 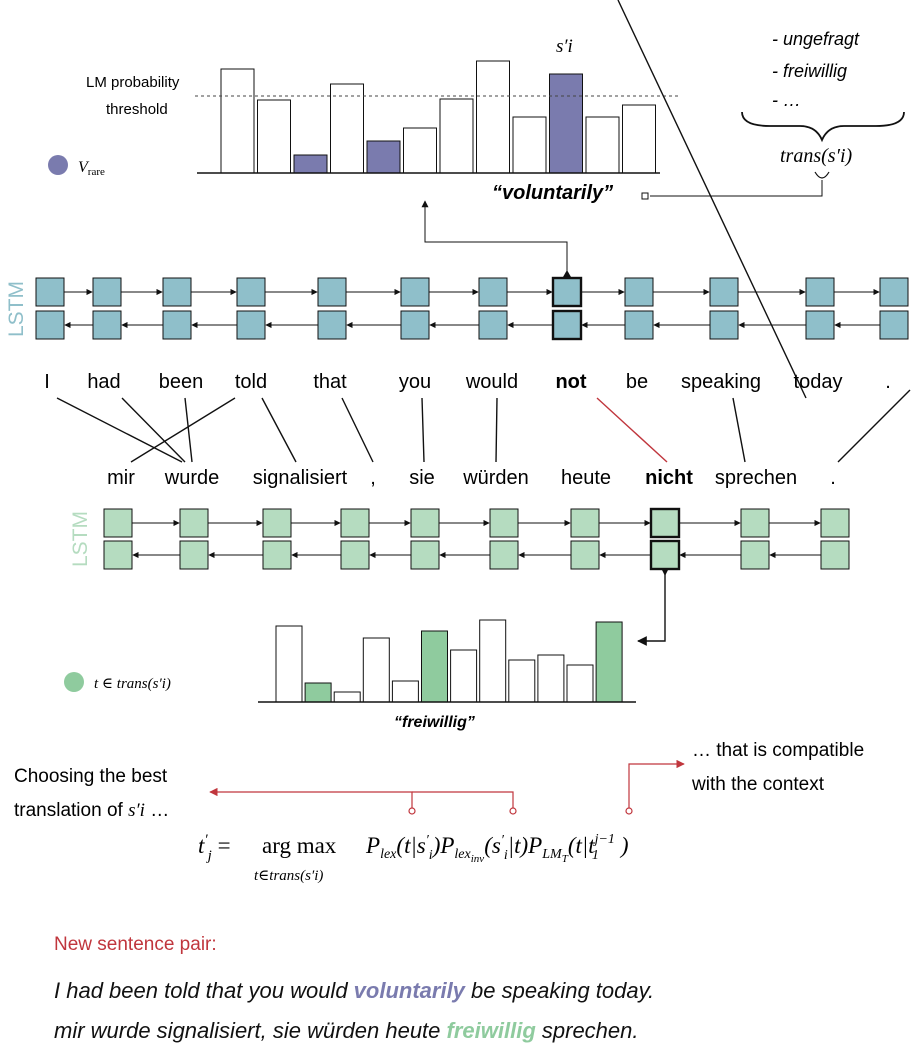 I want to click on target-token-7: nicht, so click(x=669, y=478).